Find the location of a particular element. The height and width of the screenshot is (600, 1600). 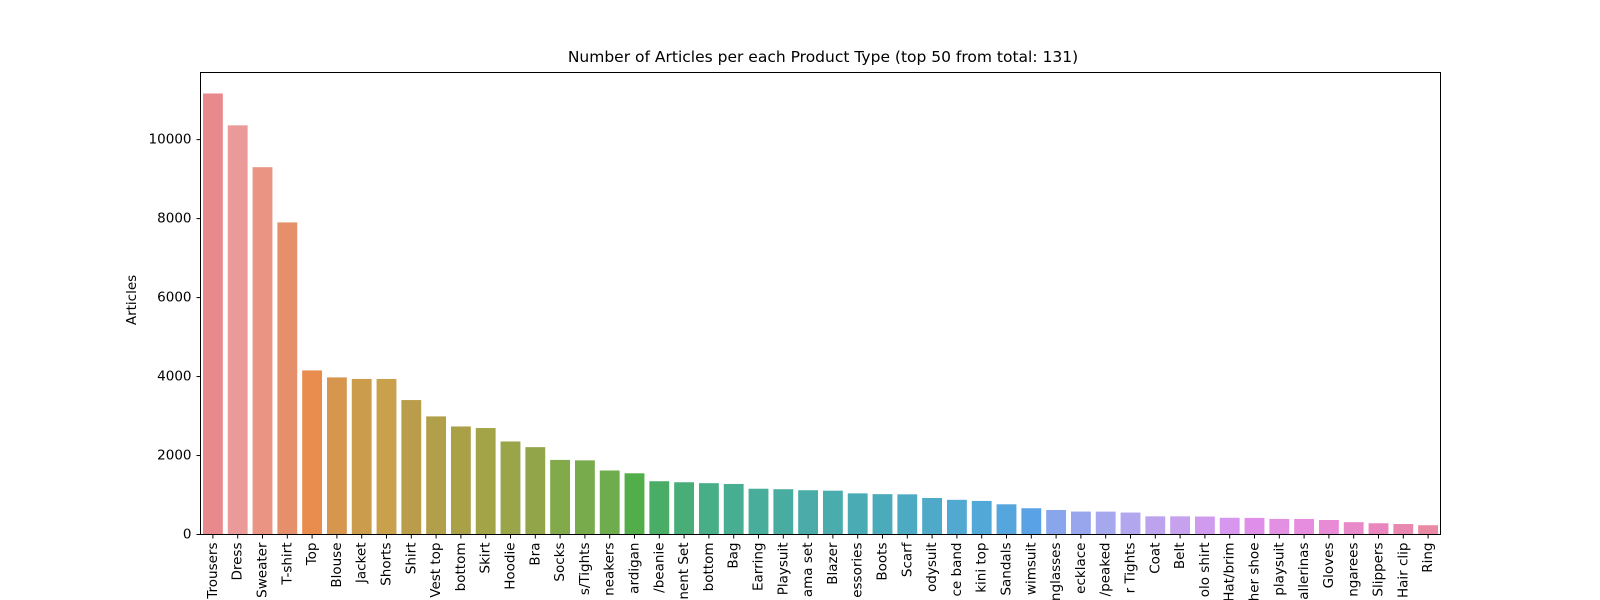

x-tick-label: olo shirt is located at coordinates (1205, 570).